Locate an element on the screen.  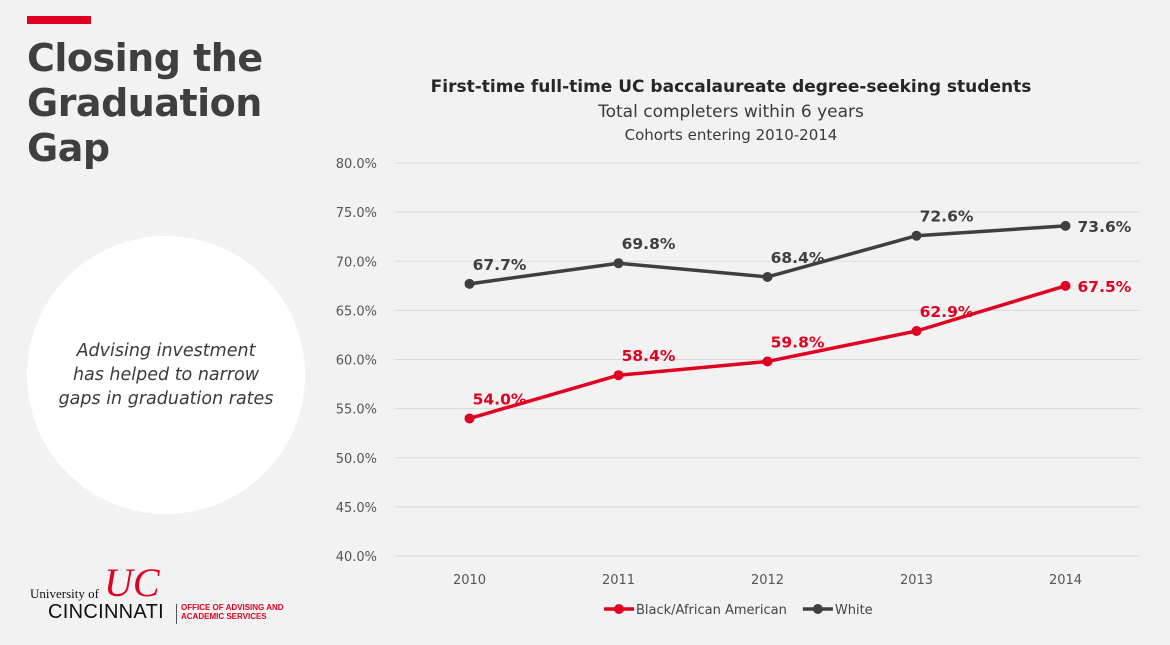
series-line is located at coordinates (768, 352).